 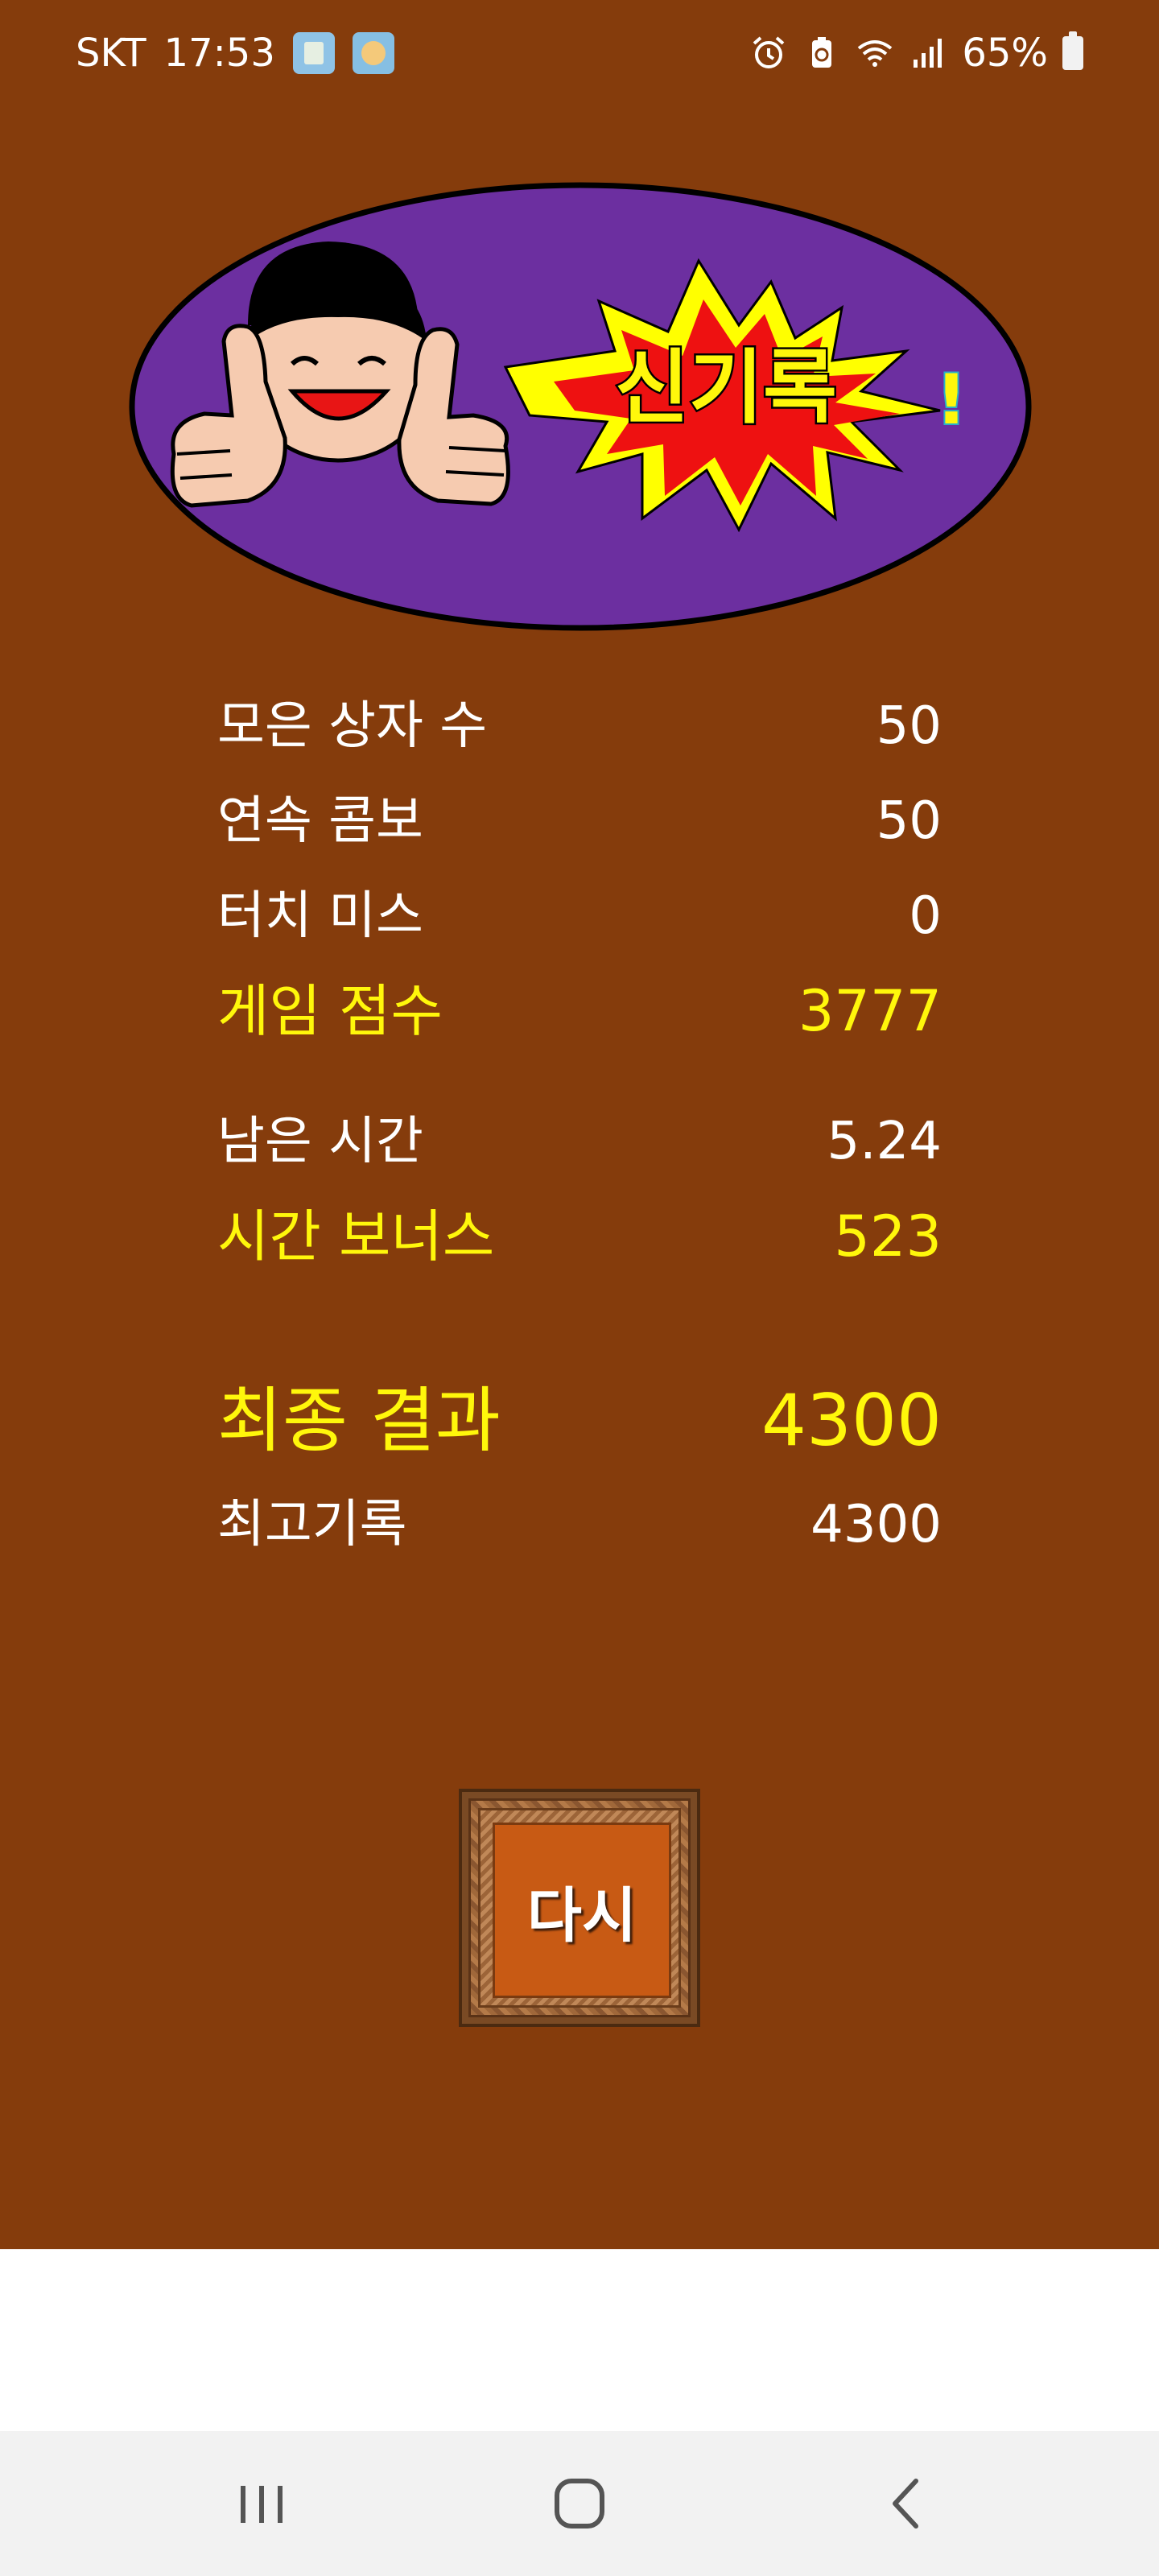 I want to click on status-bar: SKT 17:53, so click(x=579, y=53).